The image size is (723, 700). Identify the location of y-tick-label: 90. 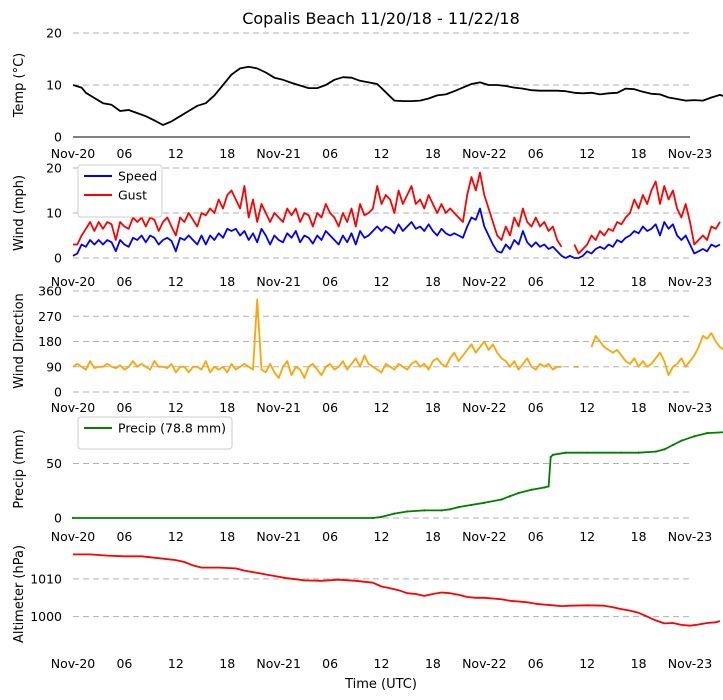
(54, 366).